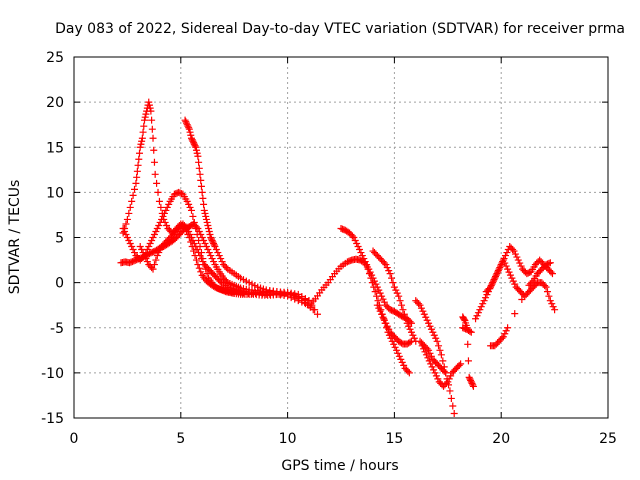  What do you see at coordinates (74, 439) in the screenshot?
I see `x-tick-label: 0` at bounding box center [74, 439].